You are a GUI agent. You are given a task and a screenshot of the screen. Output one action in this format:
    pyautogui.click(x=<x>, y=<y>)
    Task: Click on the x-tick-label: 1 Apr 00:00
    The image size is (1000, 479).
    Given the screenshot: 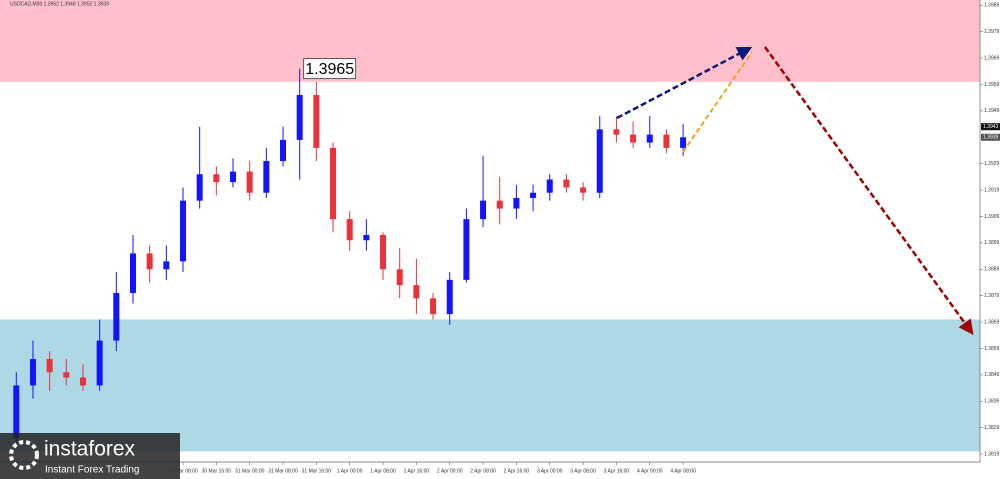 What is the action you would take?
    pyautogui.click(x=350, y=471)
    